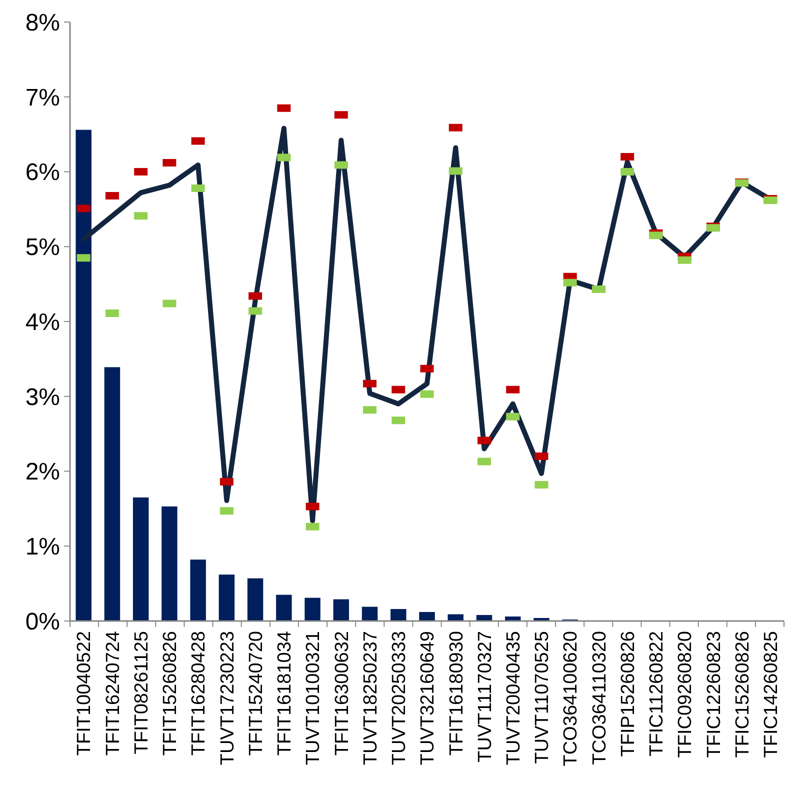 The height and width of the screenshot is (803, 792). I want to click on x-tick-label: TFIT16181034, so click(285, 693).